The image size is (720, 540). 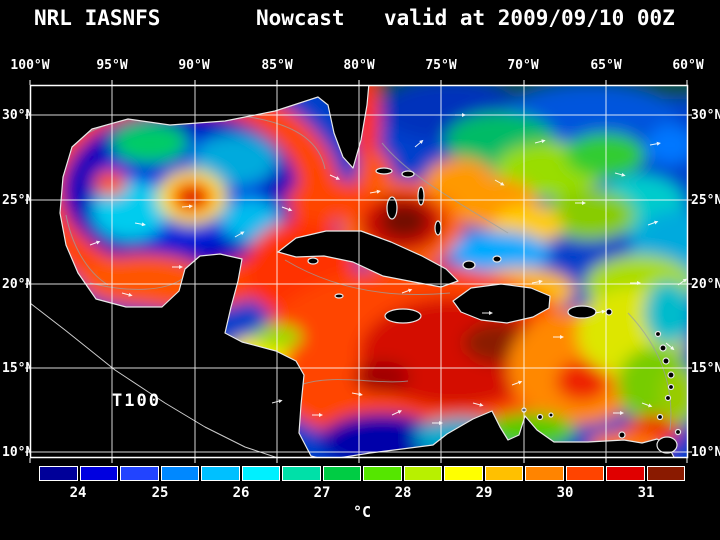 What do you see at coordinates (438, 218) in the screenshot?
I see `bahamas-islands` at bounding box center [438, 218].